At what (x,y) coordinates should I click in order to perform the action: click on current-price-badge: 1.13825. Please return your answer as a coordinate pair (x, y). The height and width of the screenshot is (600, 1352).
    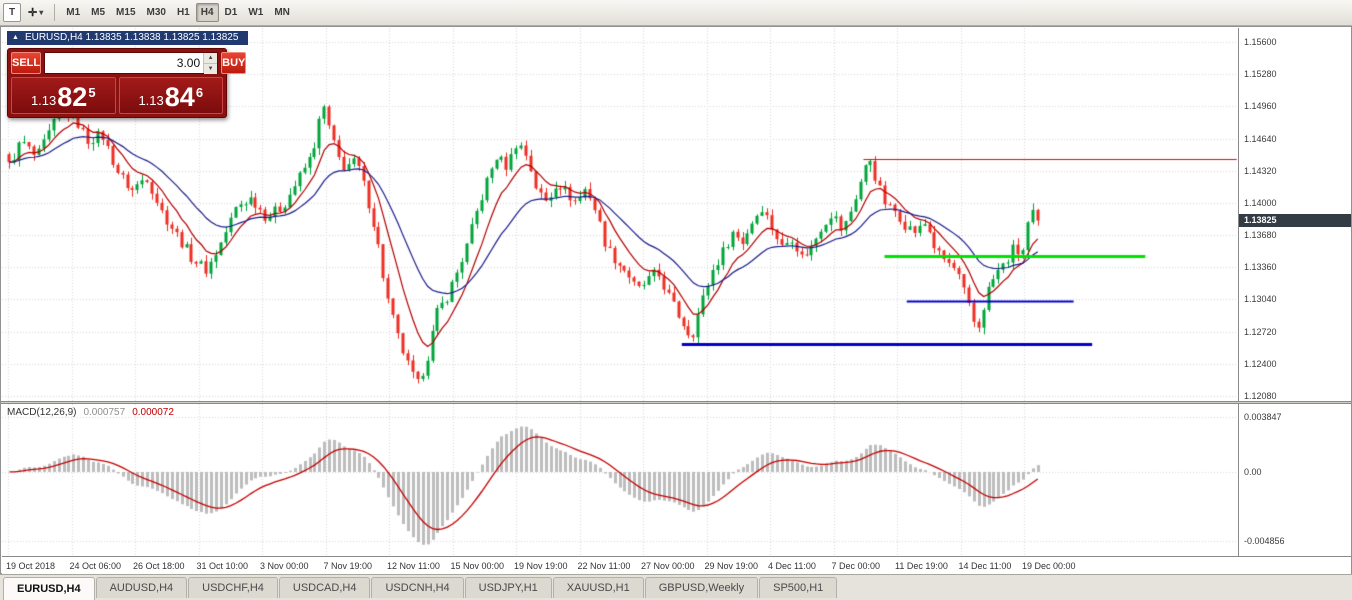
    Looking at the image, I should click on (1295, 220).